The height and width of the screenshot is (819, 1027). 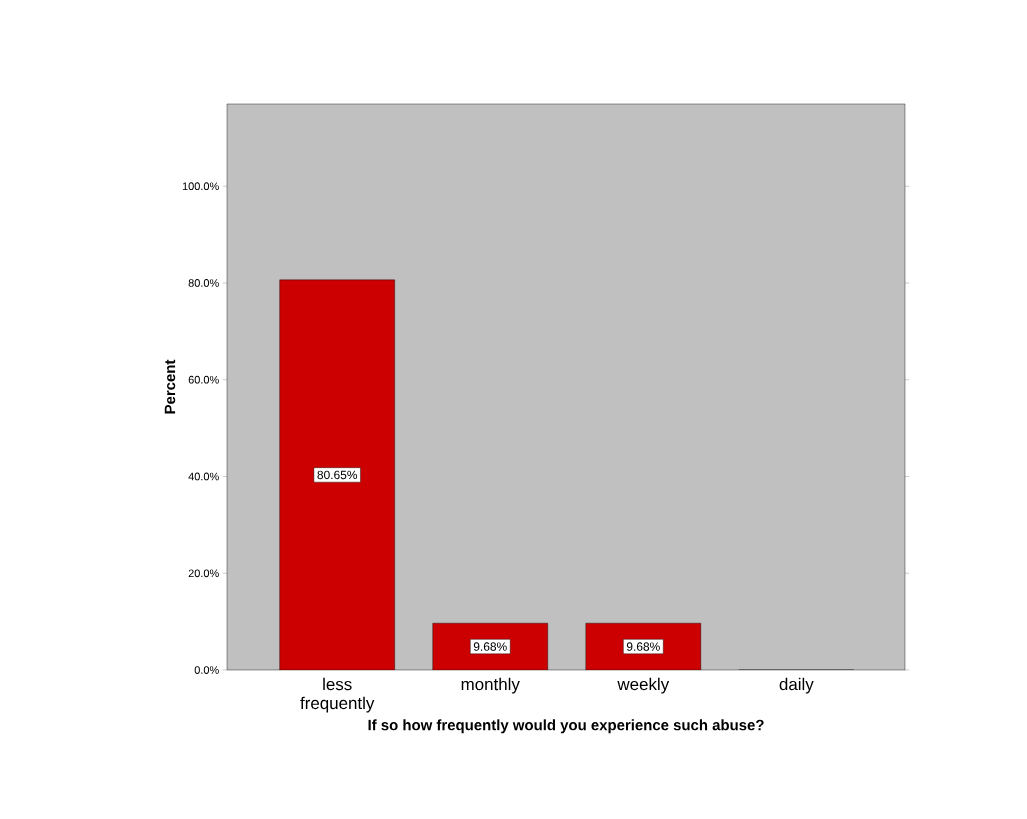 I want to click on y-tick-label: 100.0%, so click(x=200, y=186).